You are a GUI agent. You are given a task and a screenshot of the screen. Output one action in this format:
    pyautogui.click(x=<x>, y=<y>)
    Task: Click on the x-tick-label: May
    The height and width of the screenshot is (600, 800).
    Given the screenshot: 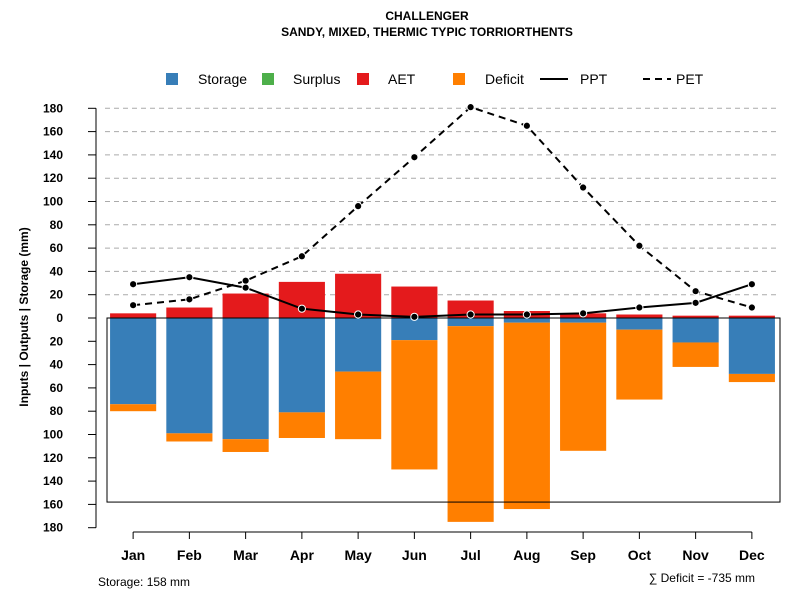 What is the action you would take?
    pyautogui.click(x=358, y=555)
    